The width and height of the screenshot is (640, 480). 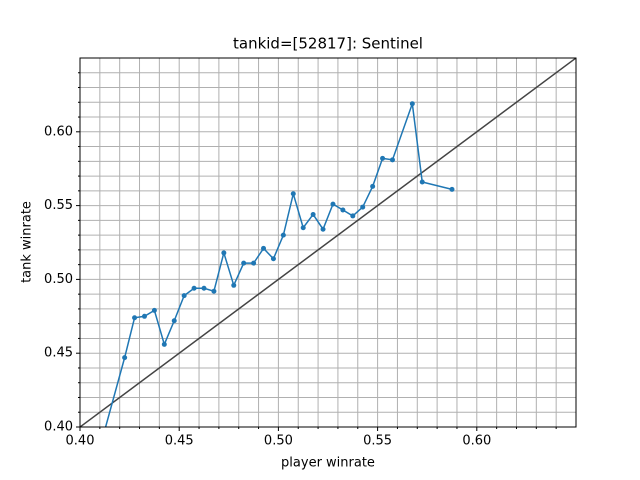 I want to click on x-tick-label: 0.60, so click(x=476, y=441).